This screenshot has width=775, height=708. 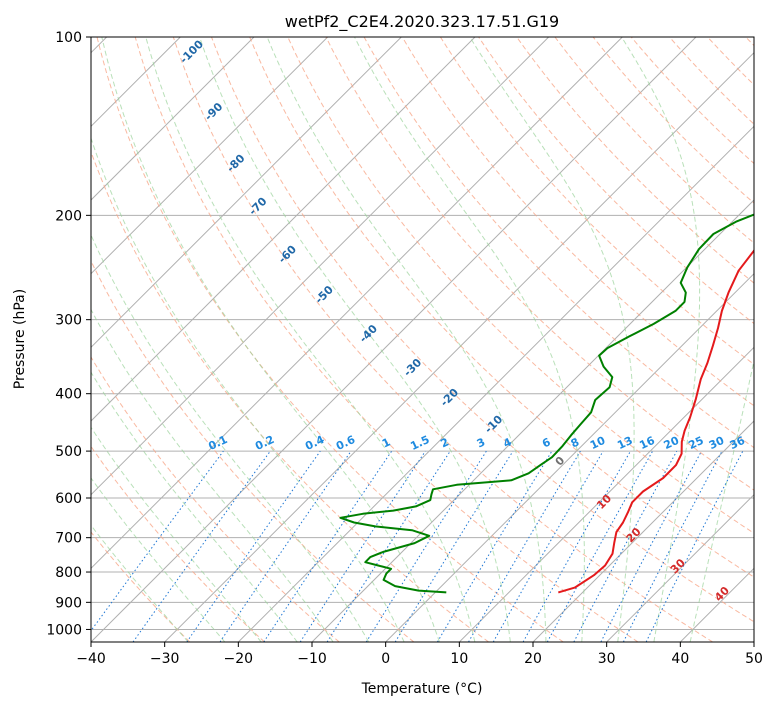 I want to click on dry-adiabat-label: -100, so click(x=191, y=51).